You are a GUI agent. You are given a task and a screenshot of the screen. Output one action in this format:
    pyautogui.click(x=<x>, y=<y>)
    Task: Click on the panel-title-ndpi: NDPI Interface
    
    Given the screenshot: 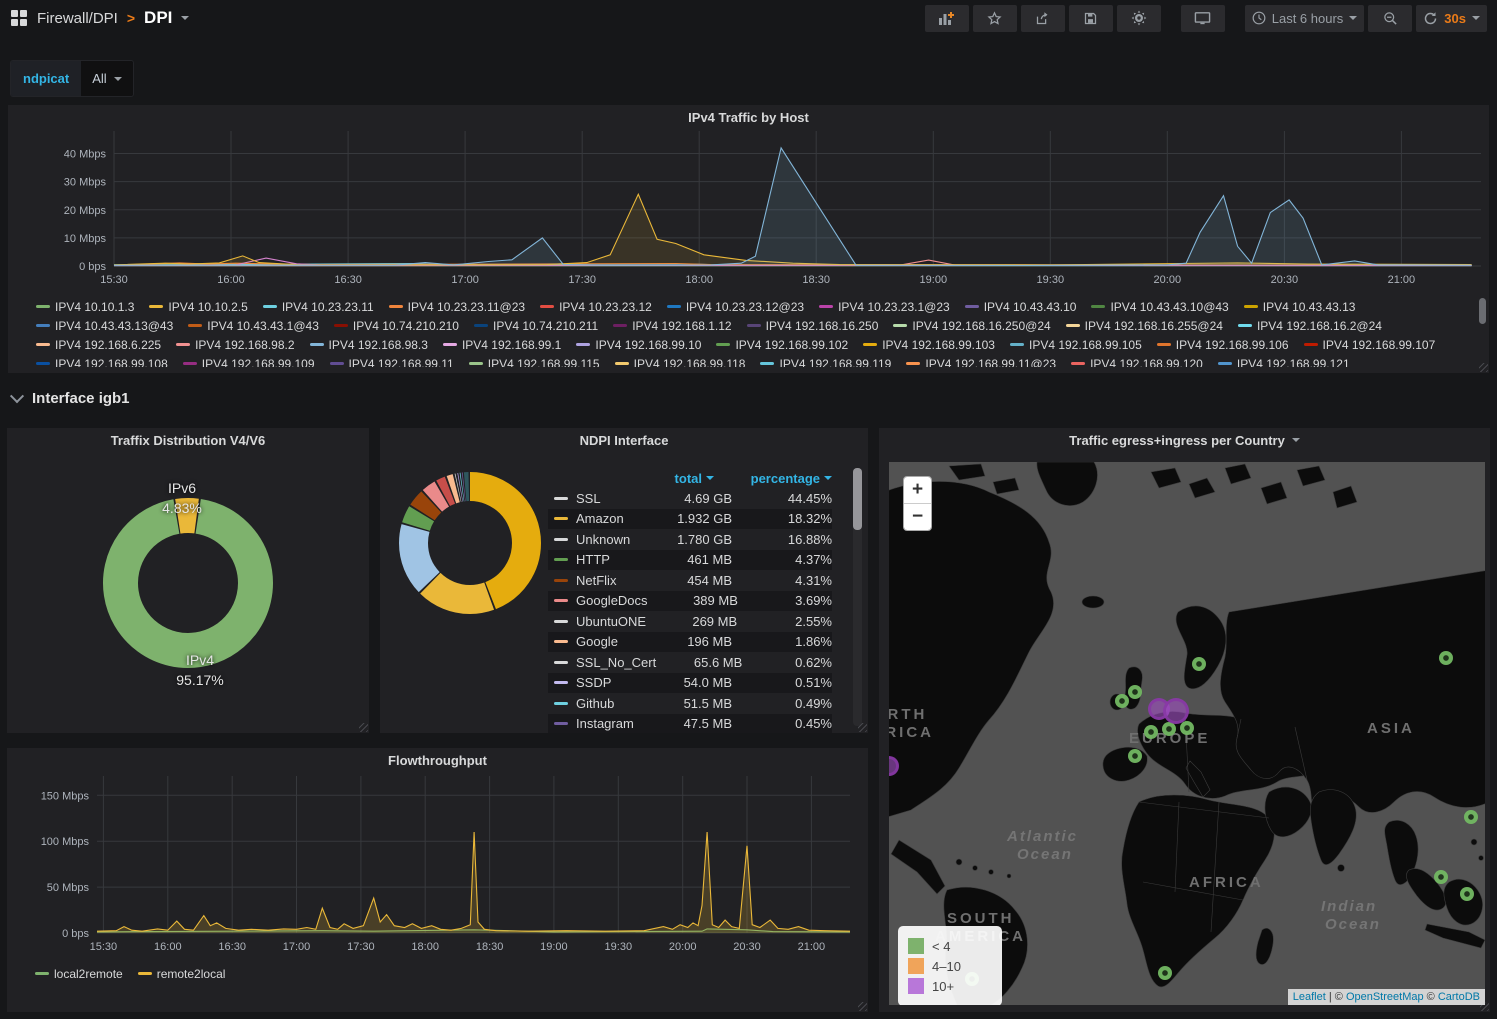 What is the action you would take?
    pyautogui.click(x=624, y=440)
    